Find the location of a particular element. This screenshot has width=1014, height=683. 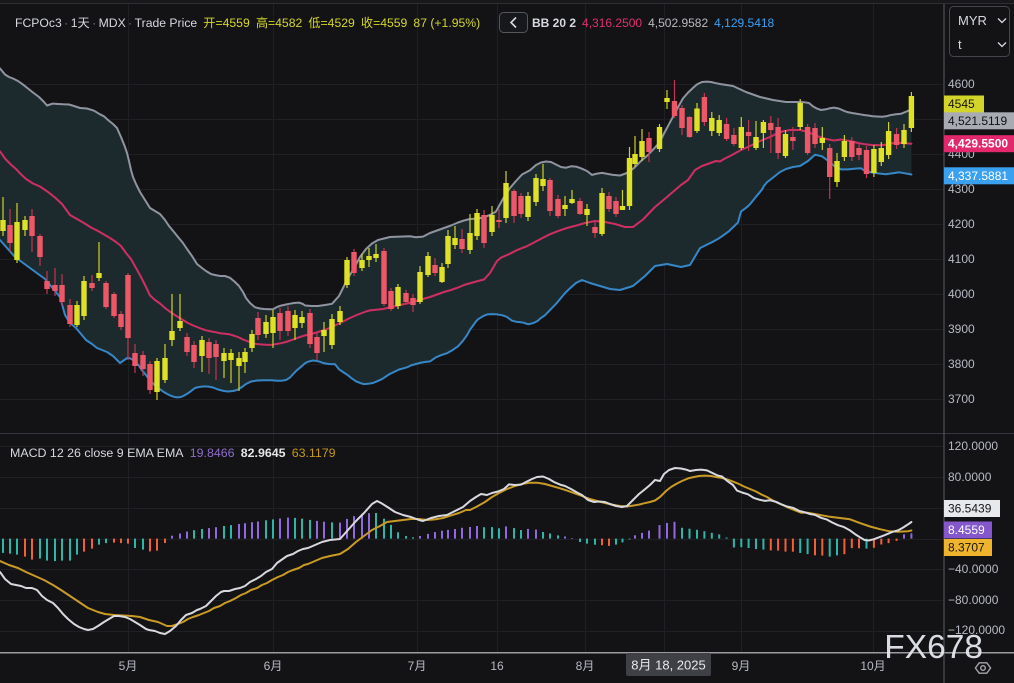

svg-text: FX678 is located at coordinates (933, 647).